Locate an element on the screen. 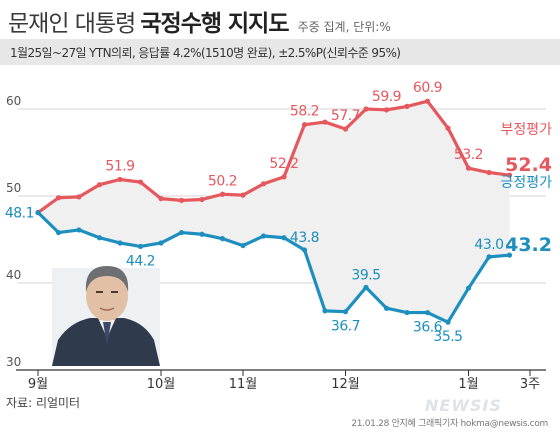 This screenshot has height=434, width=560. chart-title: 문재인 대통령 국정수행 지지도 주중 집계, 단위:% is located at coordinates (199, 21).